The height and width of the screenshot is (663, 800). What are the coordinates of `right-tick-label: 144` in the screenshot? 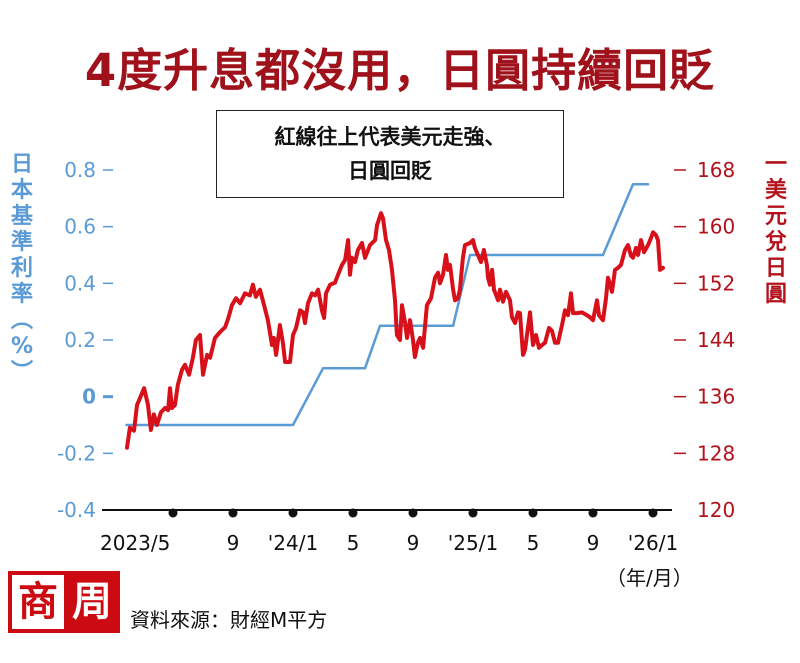 It's located at (716, 340).